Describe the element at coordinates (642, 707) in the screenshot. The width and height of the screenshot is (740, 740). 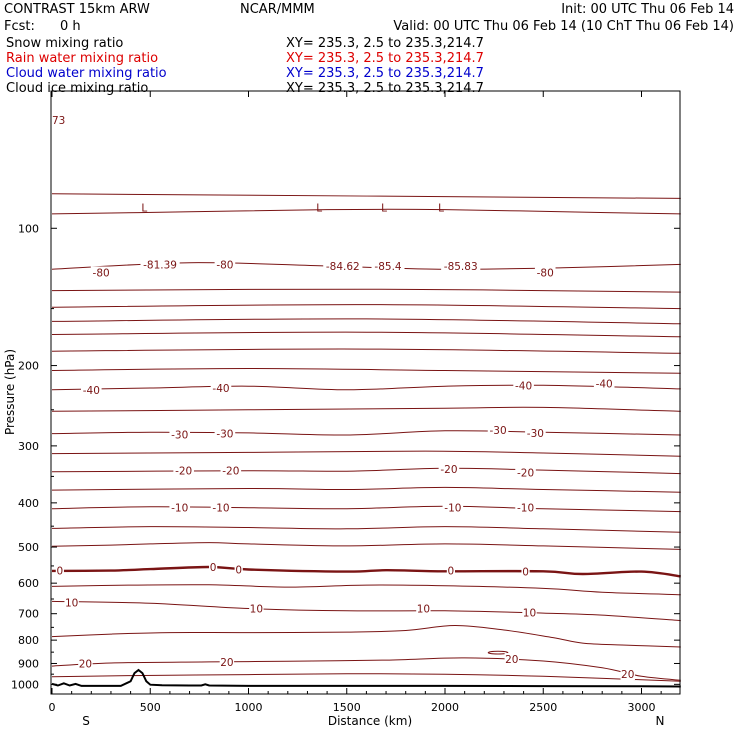
I see `x-tick-label-6: 3000` at that location.